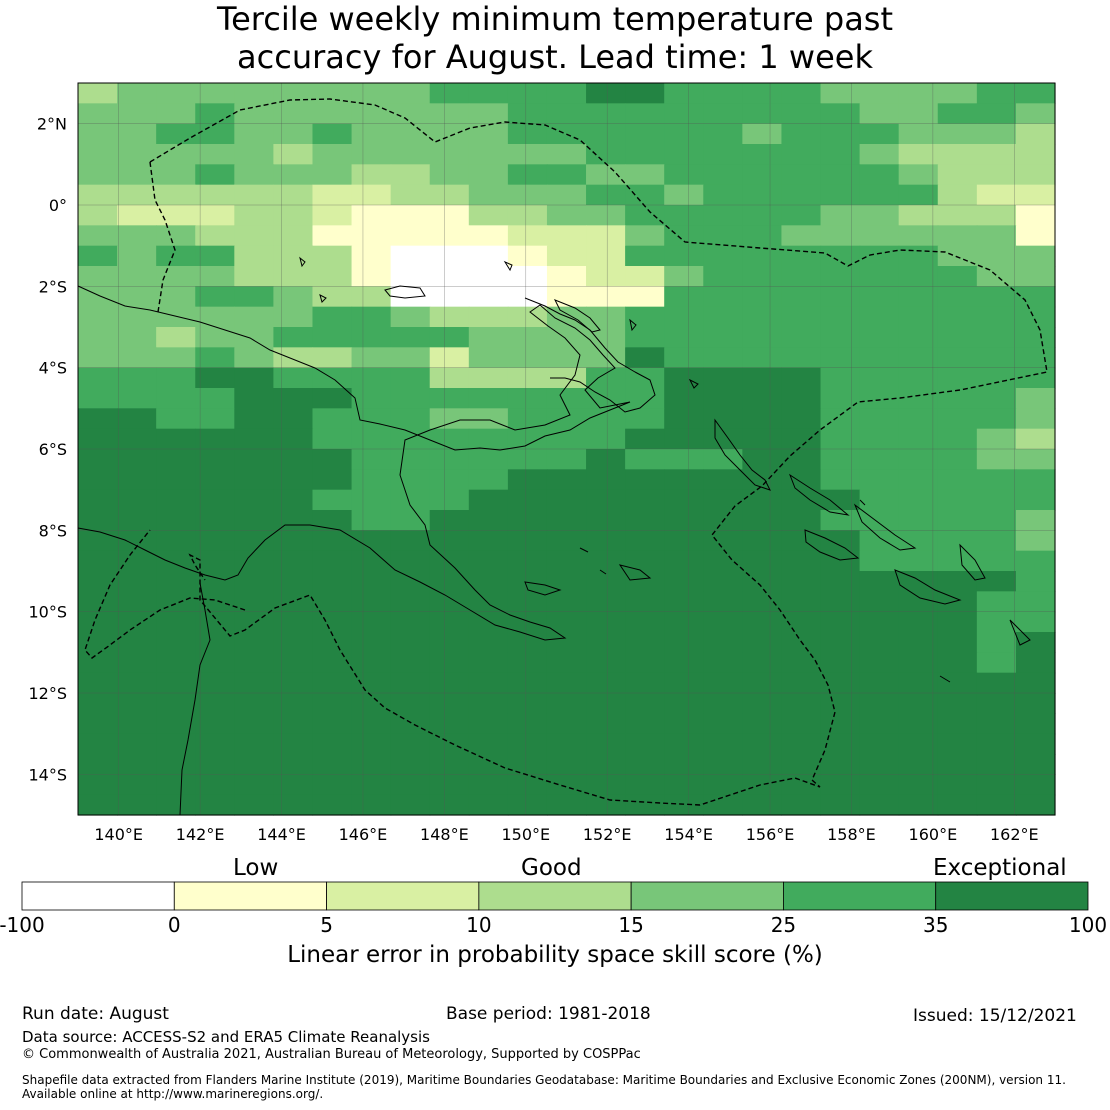  What do you see at coordinates (53, 286) in the screenshot?
I see `latitude-tick-label: 2°S` at bounding box center [53, 286].